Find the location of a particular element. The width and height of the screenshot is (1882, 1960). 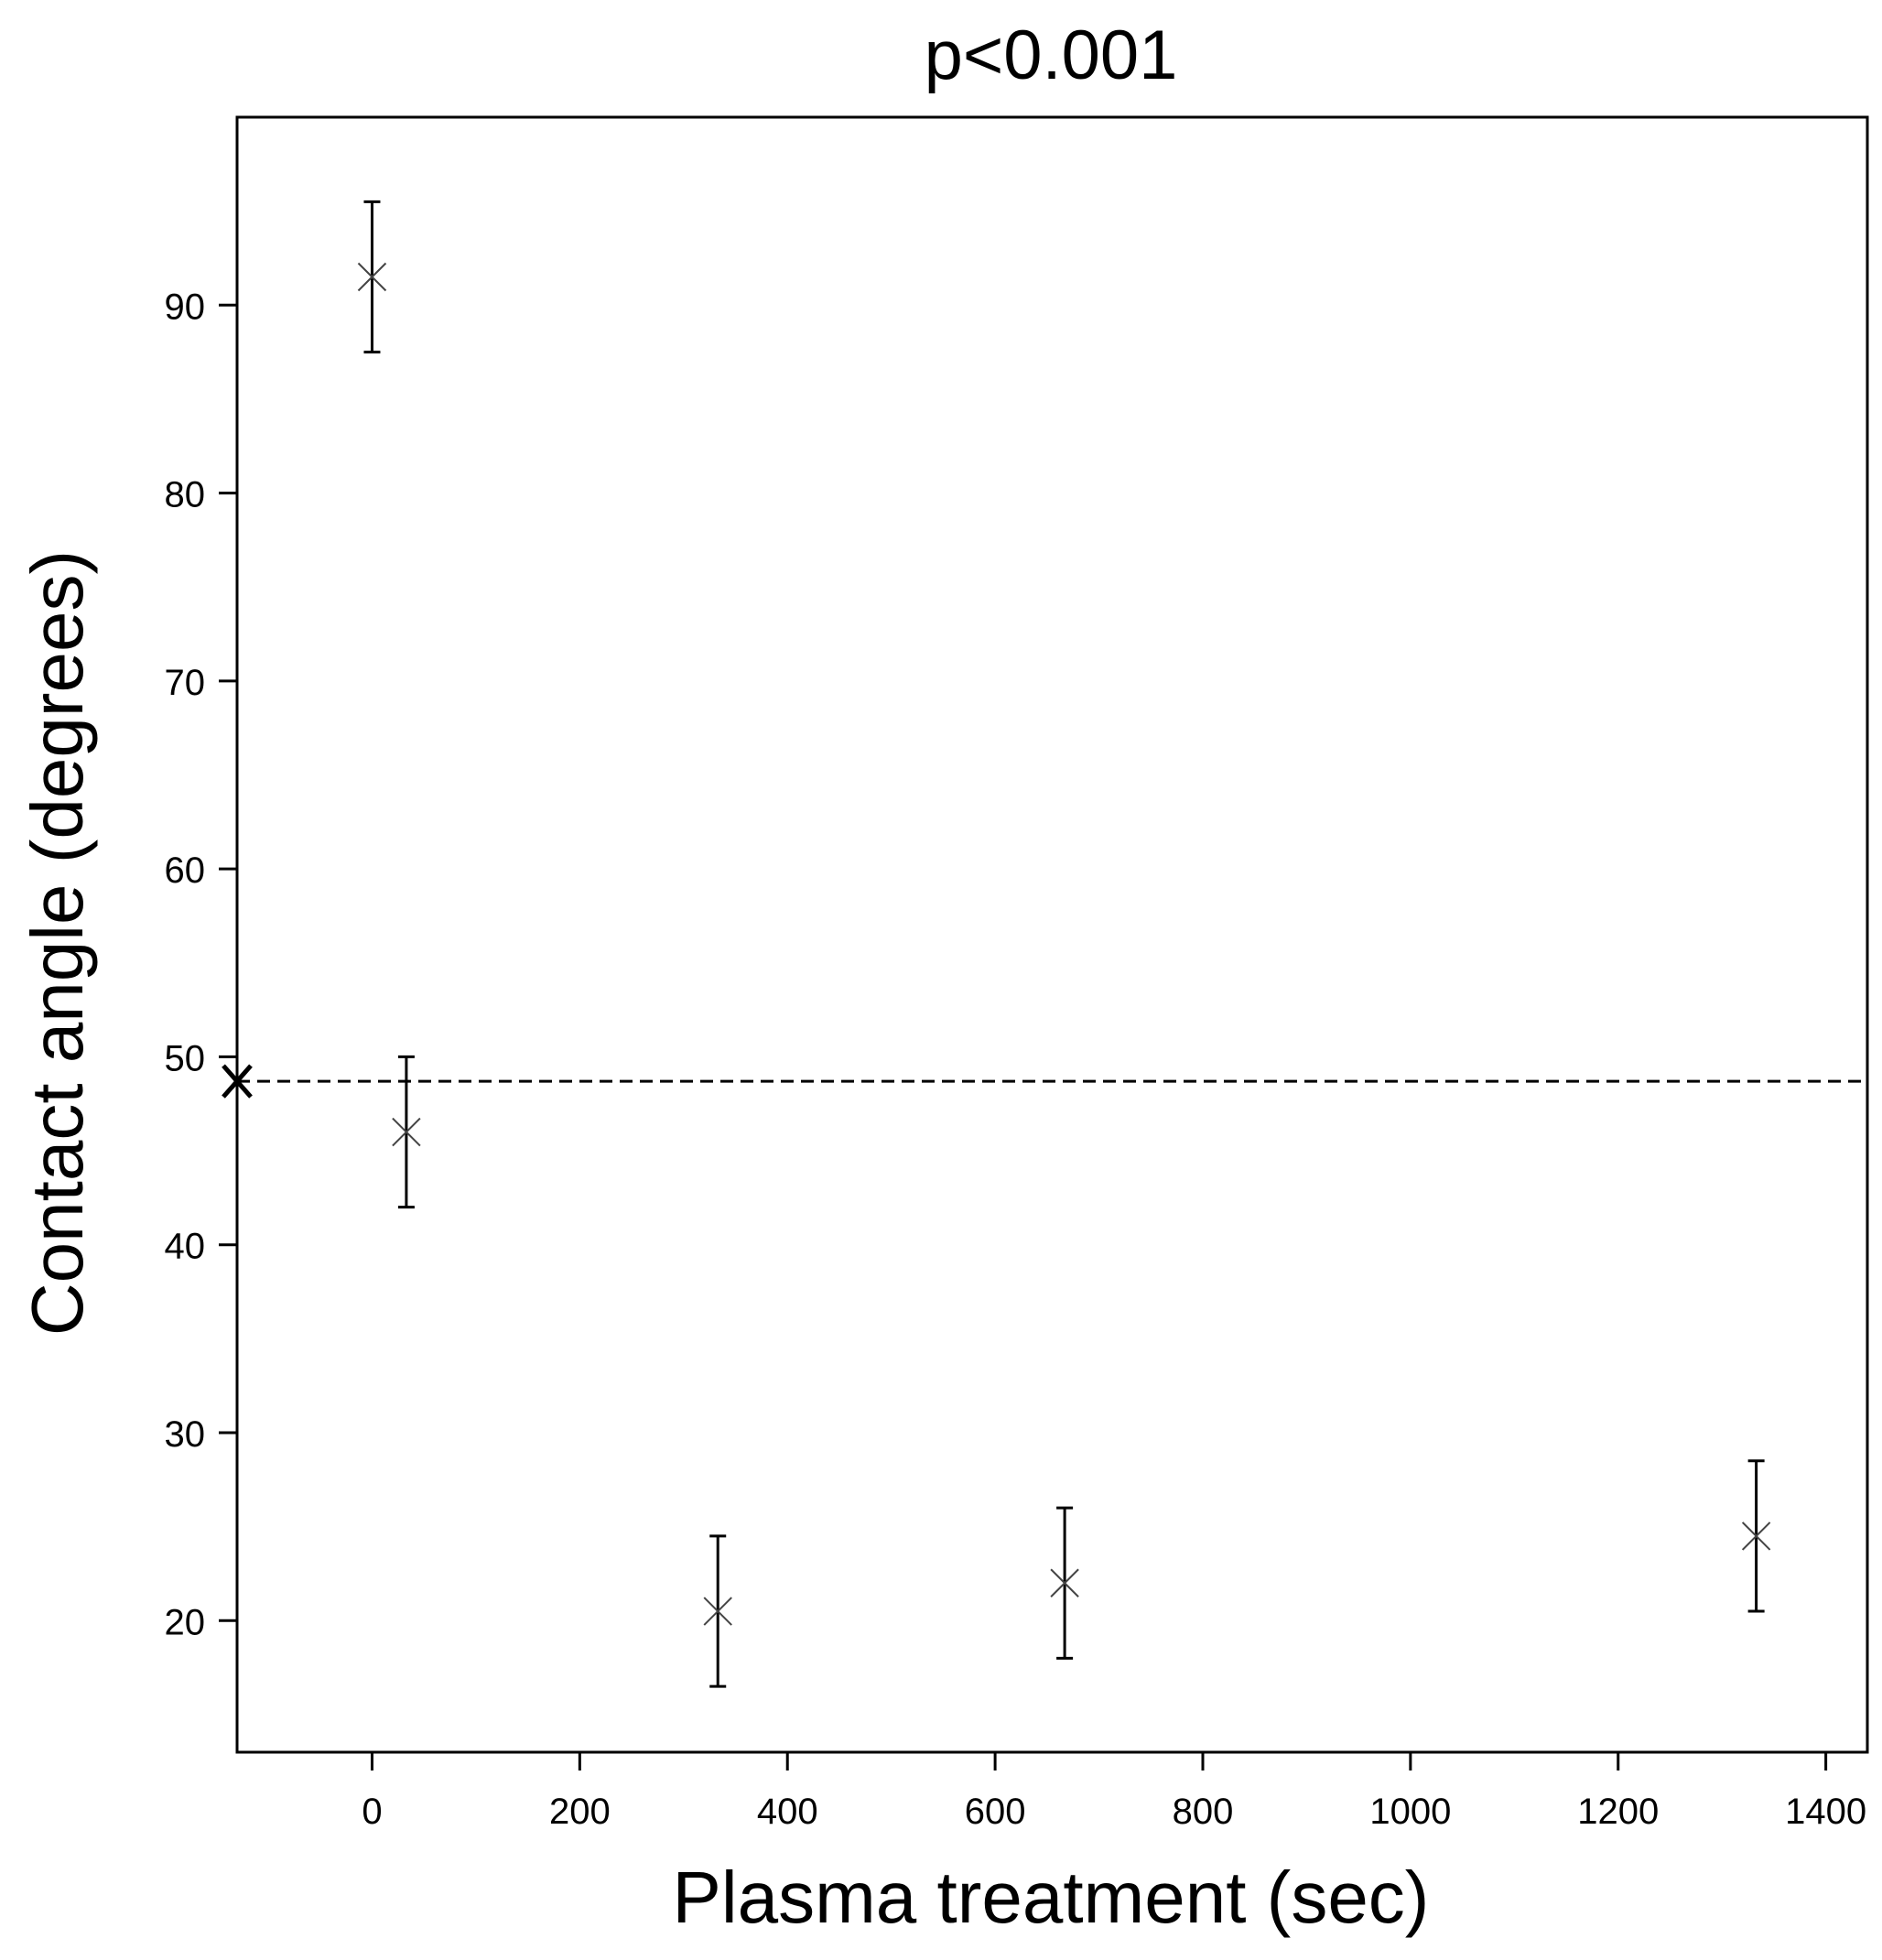

x-tick-label: 400 is located at coordinates (787, 1812).